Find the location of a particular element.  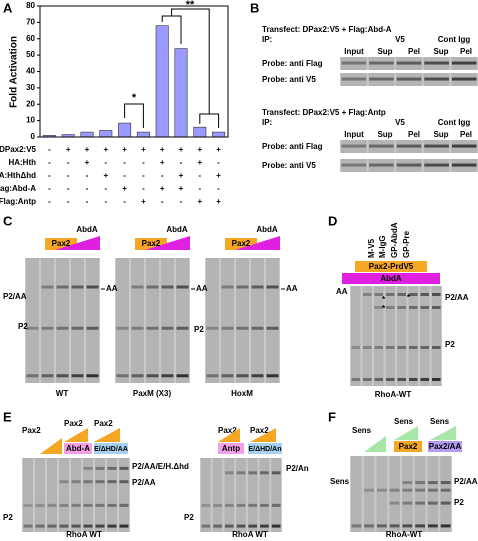

band-label: P2/AA is located at coordinates (144, 482).